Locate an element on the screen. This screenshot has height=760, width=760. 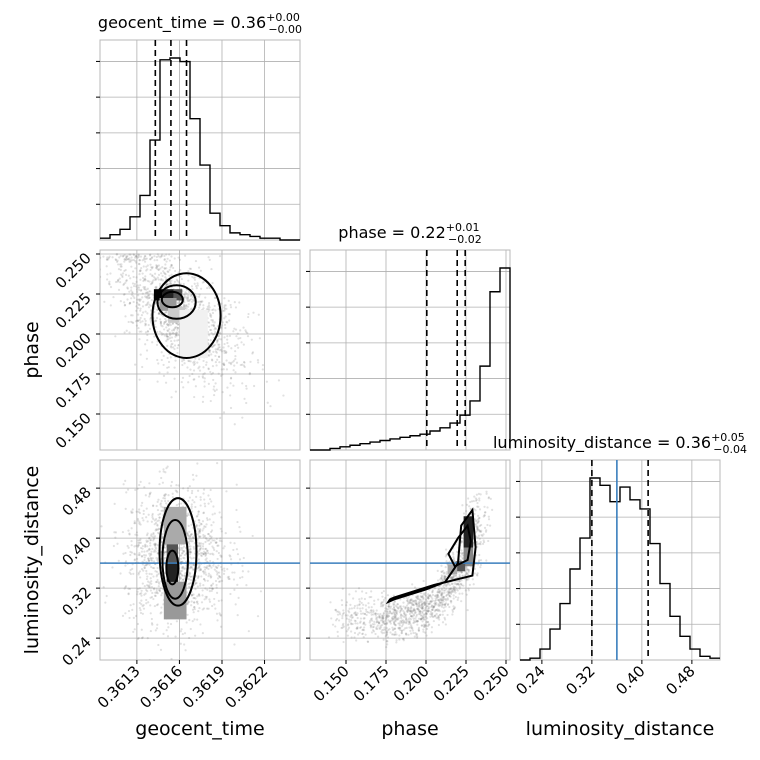
x-tick-label: 0.200 is located at coordinates (411, 683).